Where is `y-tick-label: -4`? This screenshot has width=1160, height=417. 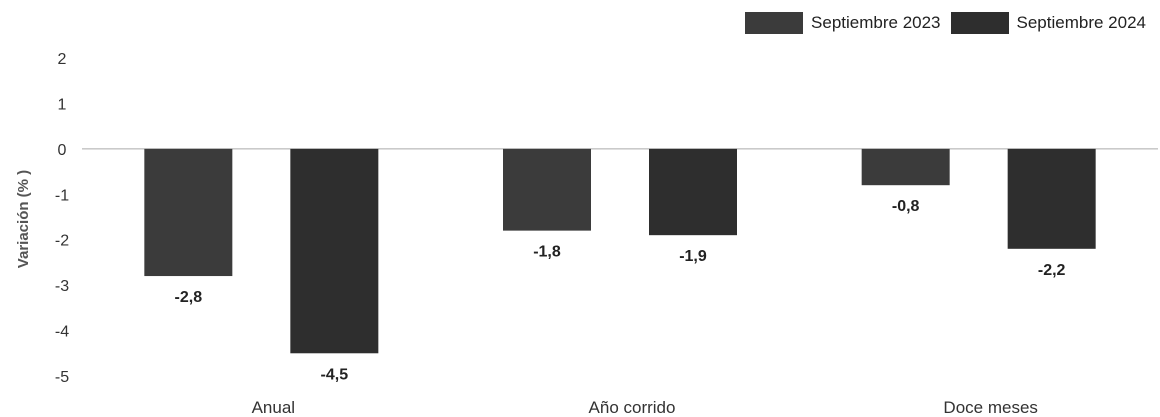
y-tick-label: -4 is located at coordinates (62, 332).